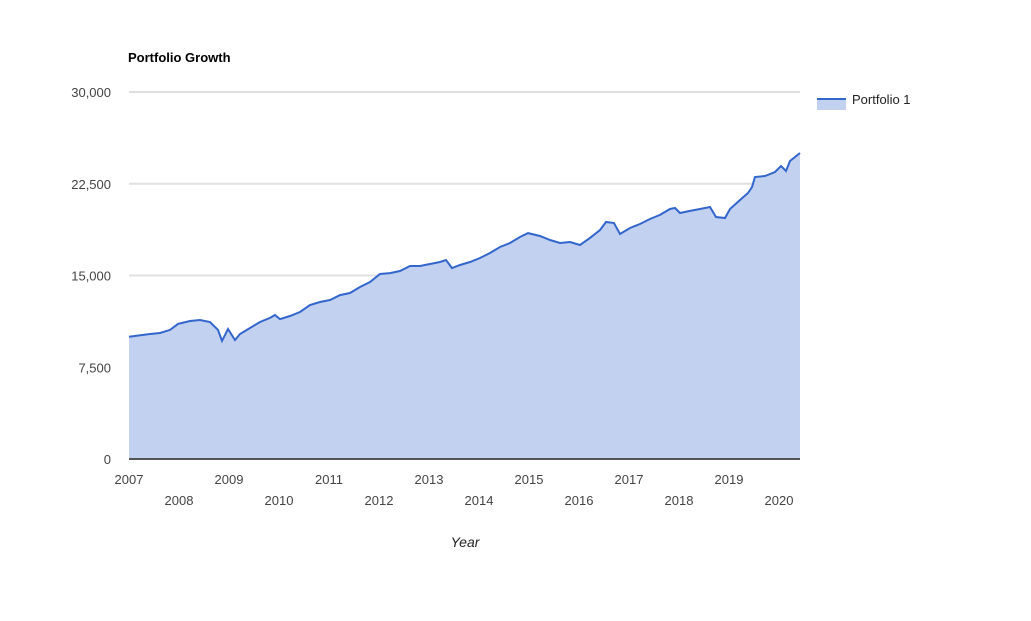 The width and height of the screenshot is (1031, 621). Describe the element at coordinates (729, 479) in the screenshot. I see `x-tick-label: 2019` at that location.